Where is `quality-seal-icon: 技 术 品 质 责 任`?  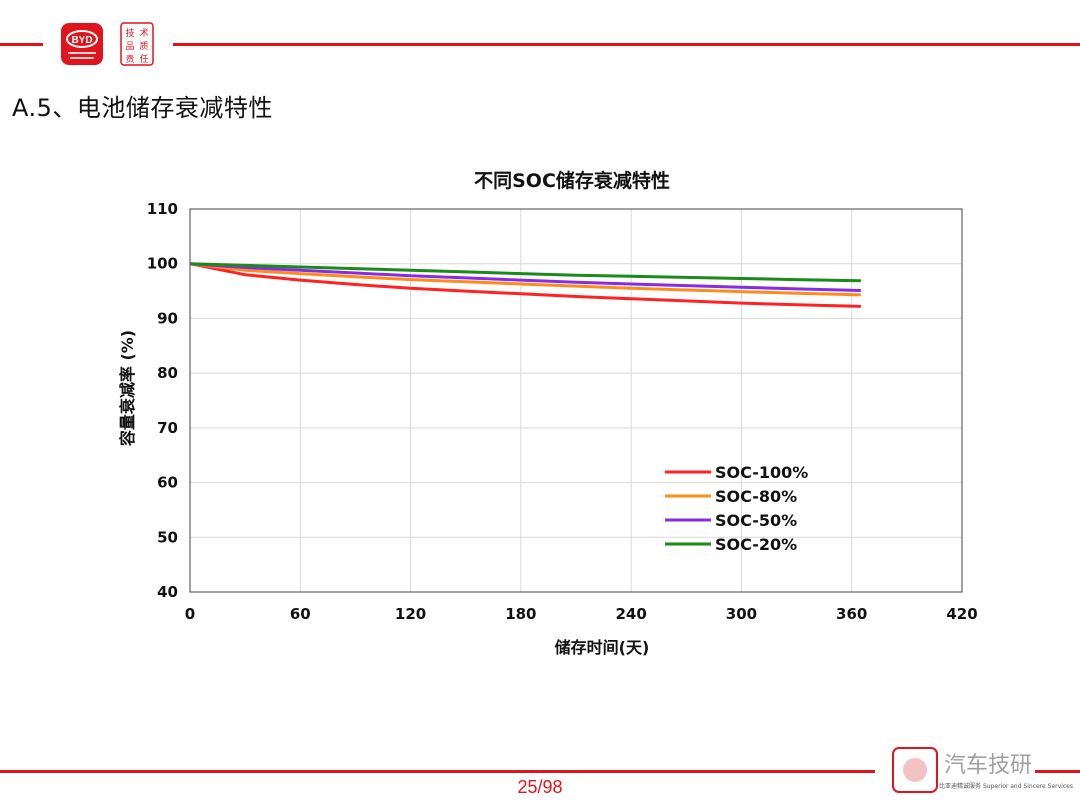
quality-seal-icon: 技 术 品 质 责 任 is located at coordinates (137, 44).